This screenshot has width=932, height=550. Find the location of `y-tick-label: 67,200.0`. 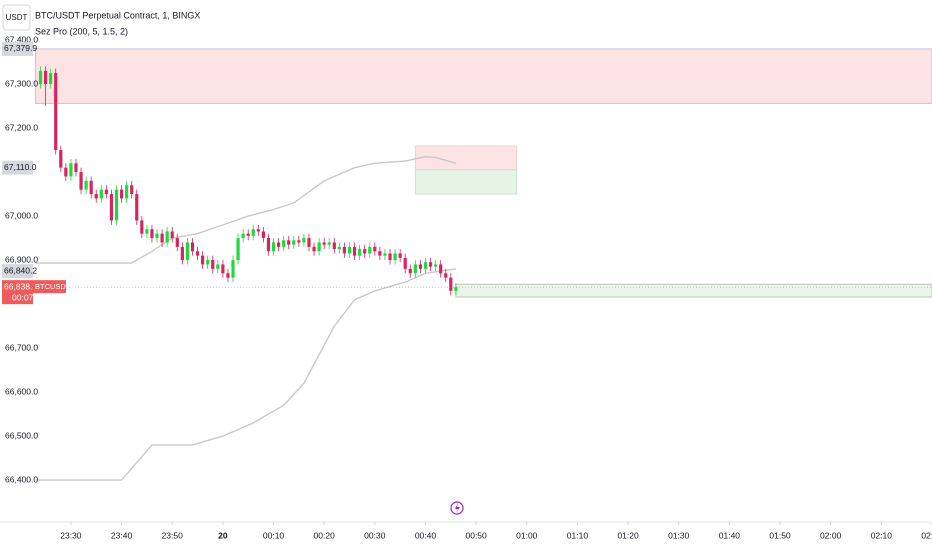

y-tick-label: 67,200.0 is located at coordinates (21, 127).